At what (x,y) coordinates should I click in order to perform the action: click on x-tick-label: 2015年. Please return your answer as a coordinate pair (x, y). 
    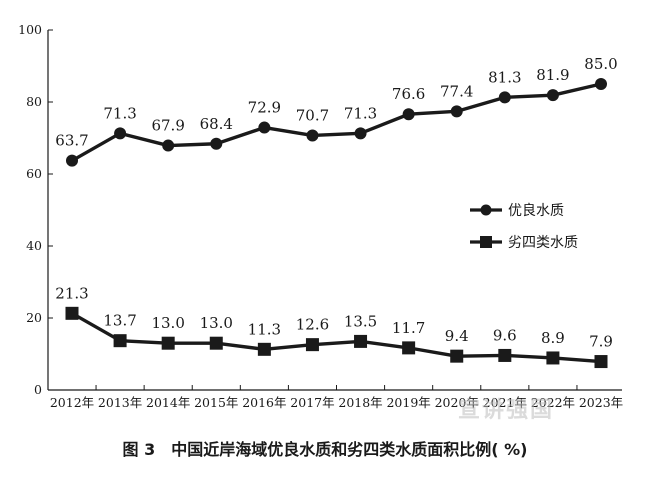
    Looking at the image, I should click on (216, 402).